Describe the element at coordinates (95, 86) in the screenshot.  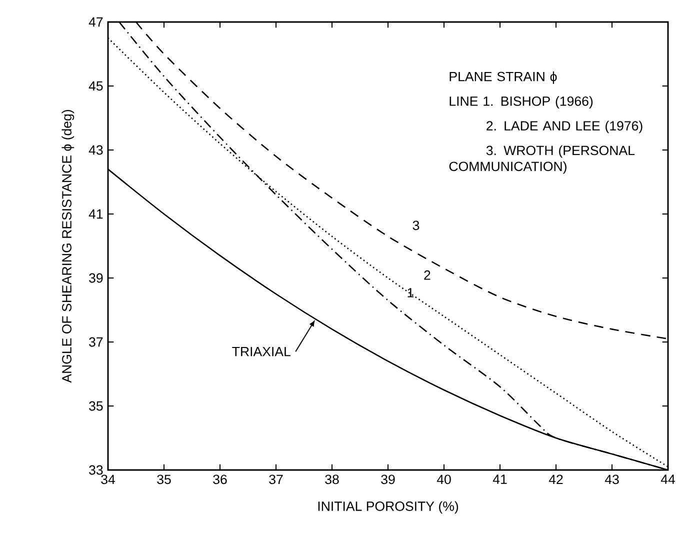
I see `y-tick-label: 45` at that location.